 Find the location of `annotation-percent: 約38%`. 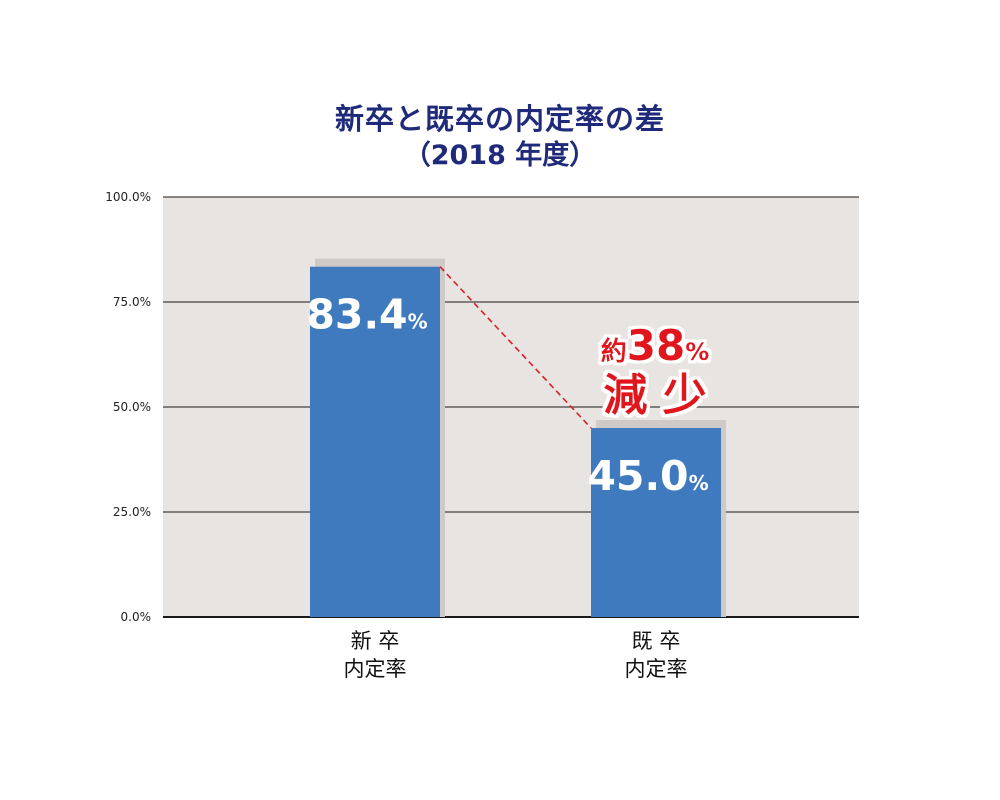

annotation-percent: 約38% is located at coordinates (655, 345).